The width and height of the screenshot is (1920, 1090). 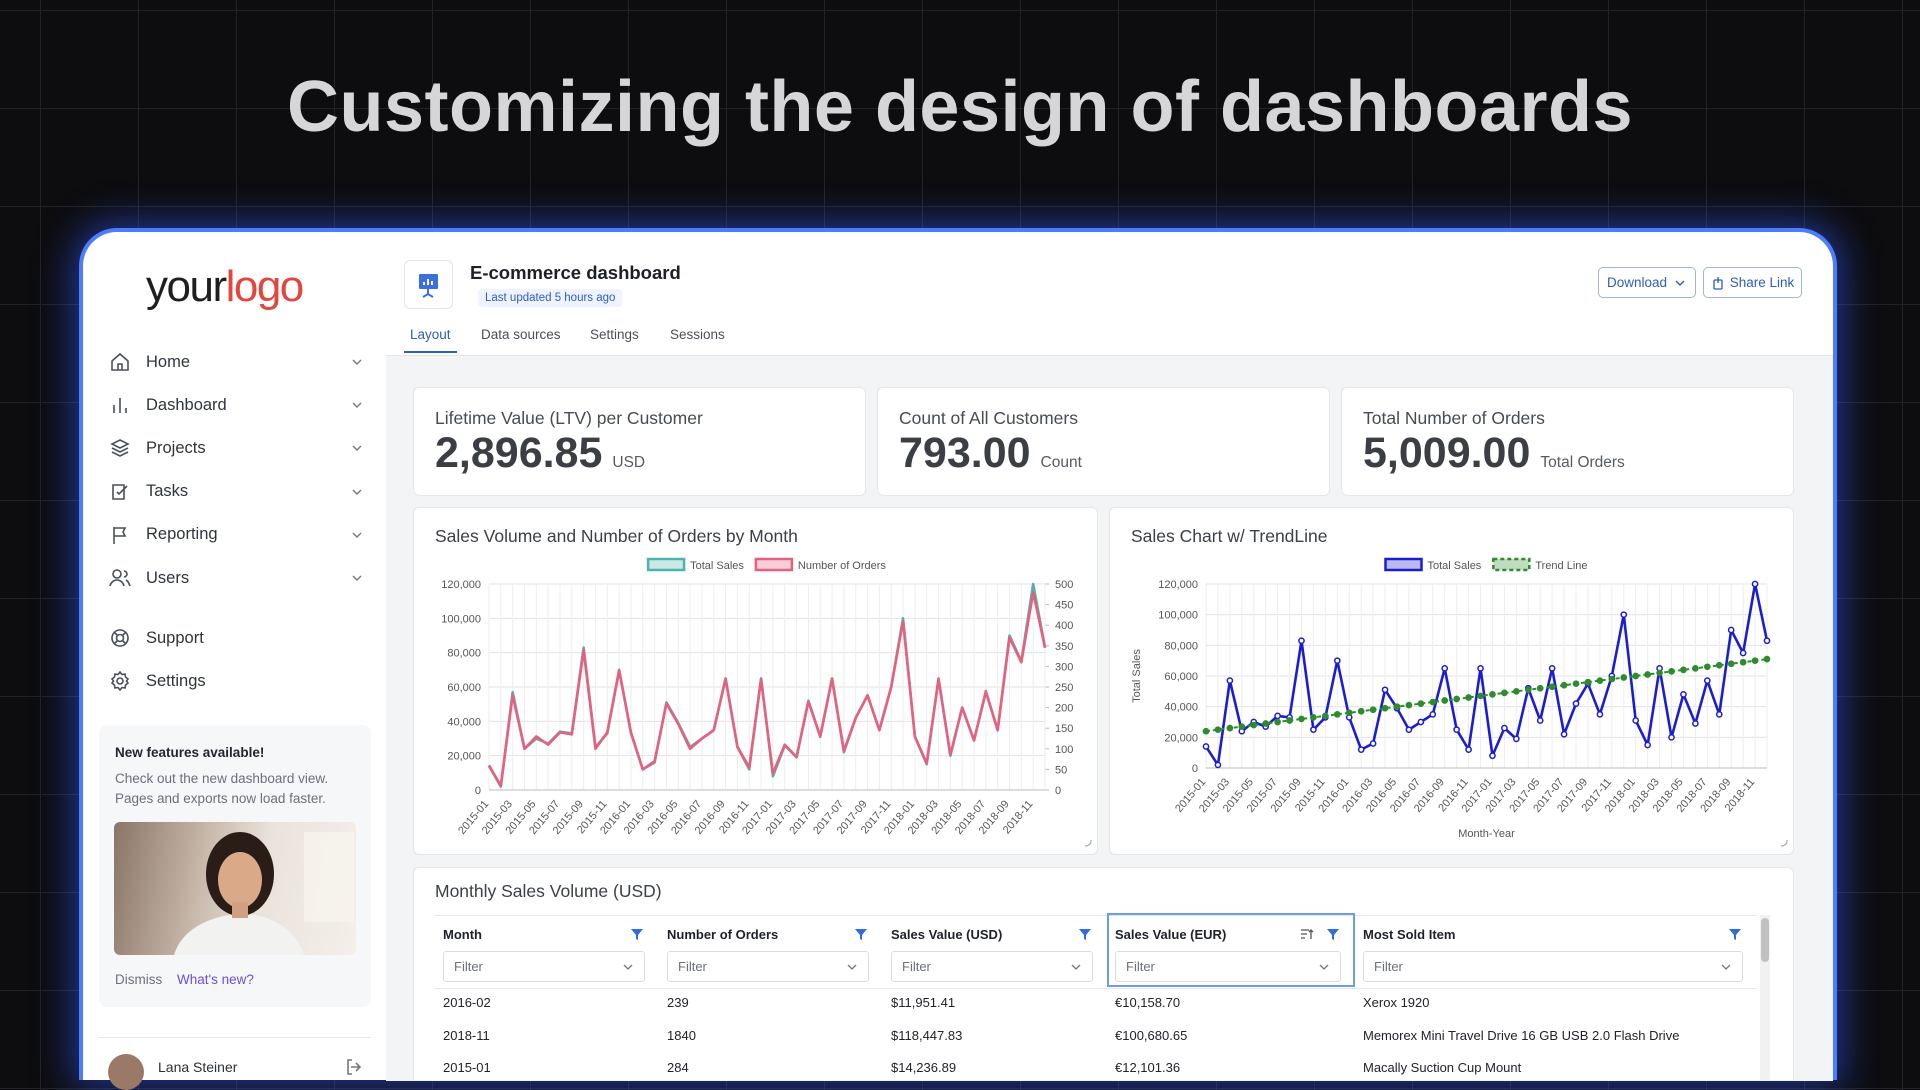 What do you see at coordinates (1181, 708) in the screenshot?
I see `y-tick-label: 40,000` at bounding box center [1181, 708].